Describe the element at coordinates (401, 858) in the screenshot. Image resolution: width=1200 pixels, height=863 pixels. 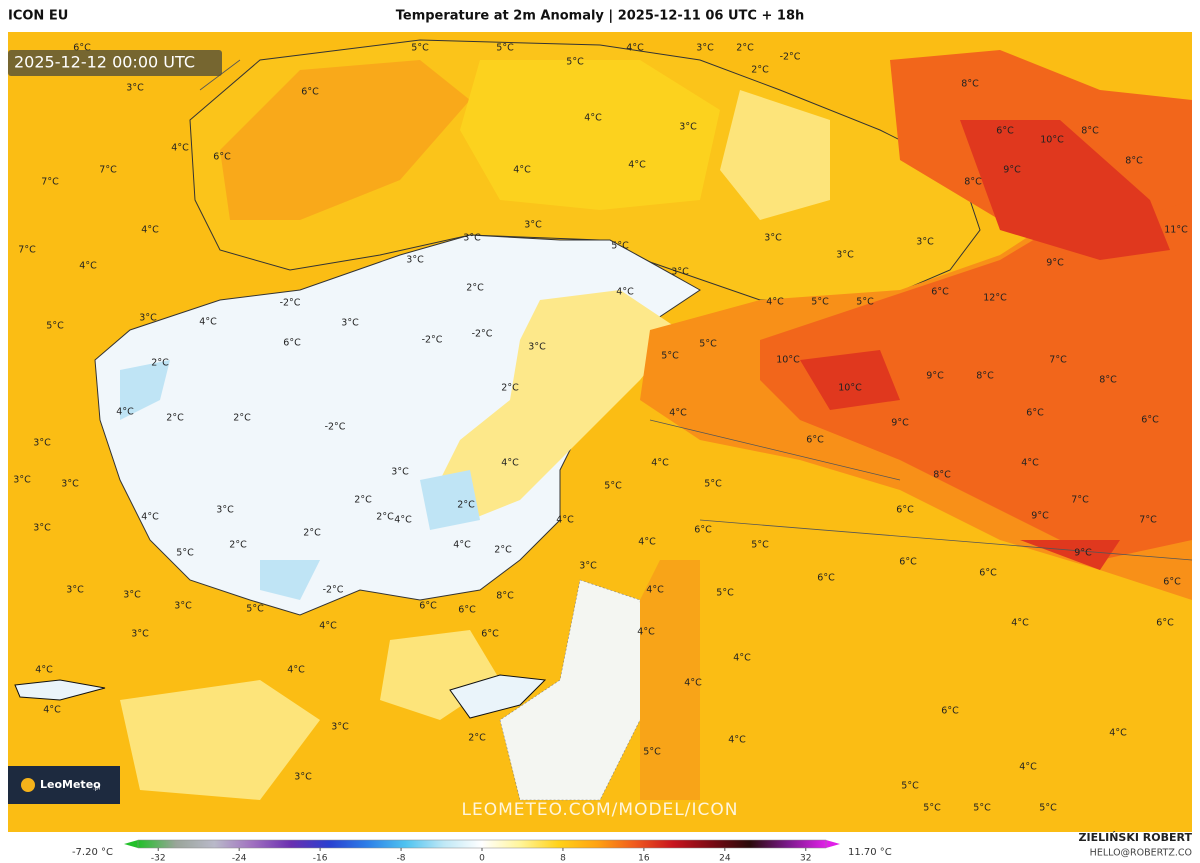
I see `colorbar-tick-label: -8` at that location.